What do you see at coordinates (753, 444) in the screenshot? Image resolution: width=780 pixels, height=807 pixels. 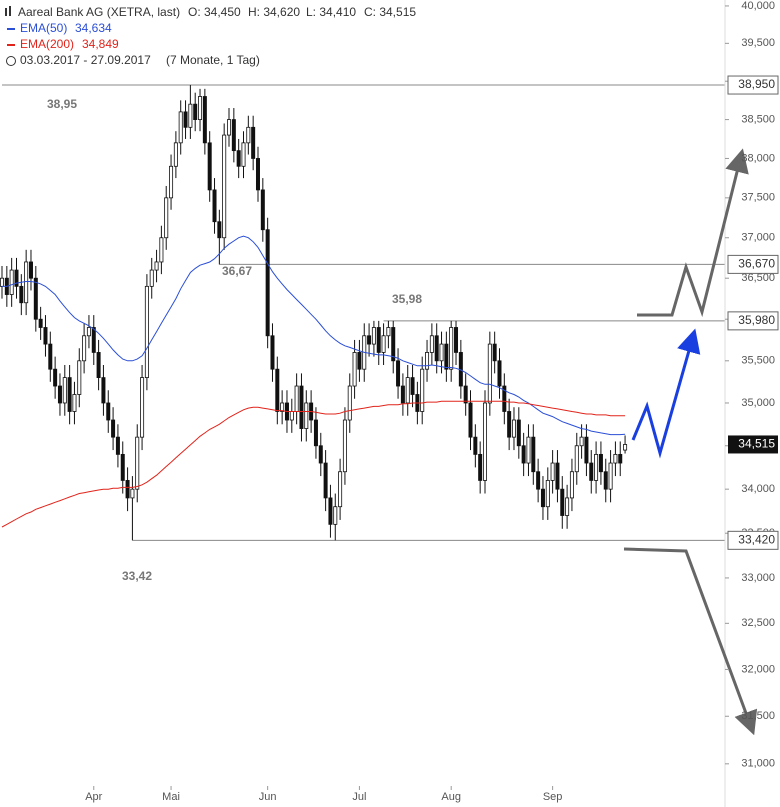 I see `last-price-box` at bounding box center [753, 444].